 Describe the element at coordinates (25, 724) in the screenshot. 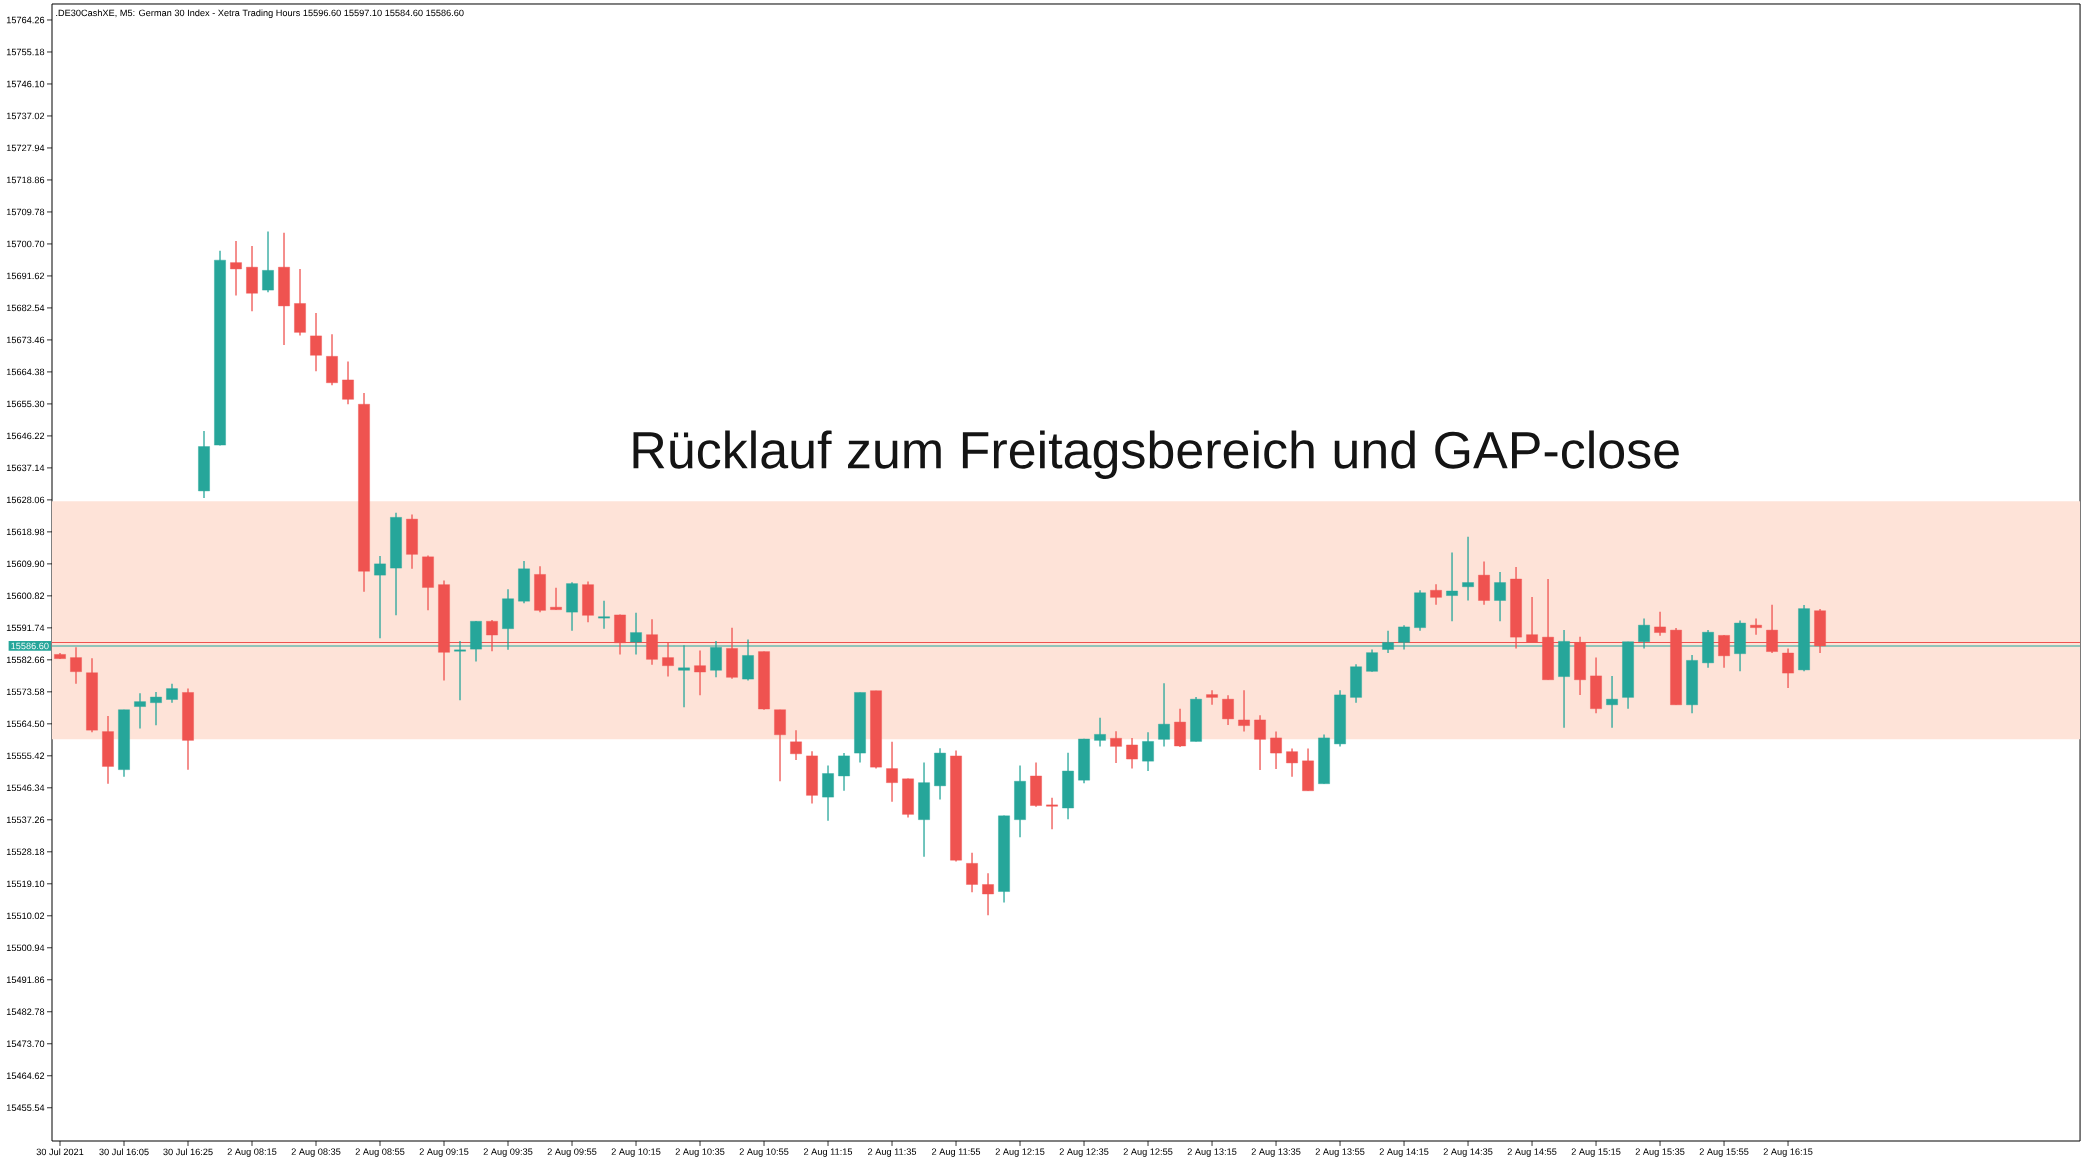

I see `y-tick-label: 15564.50` at that location.